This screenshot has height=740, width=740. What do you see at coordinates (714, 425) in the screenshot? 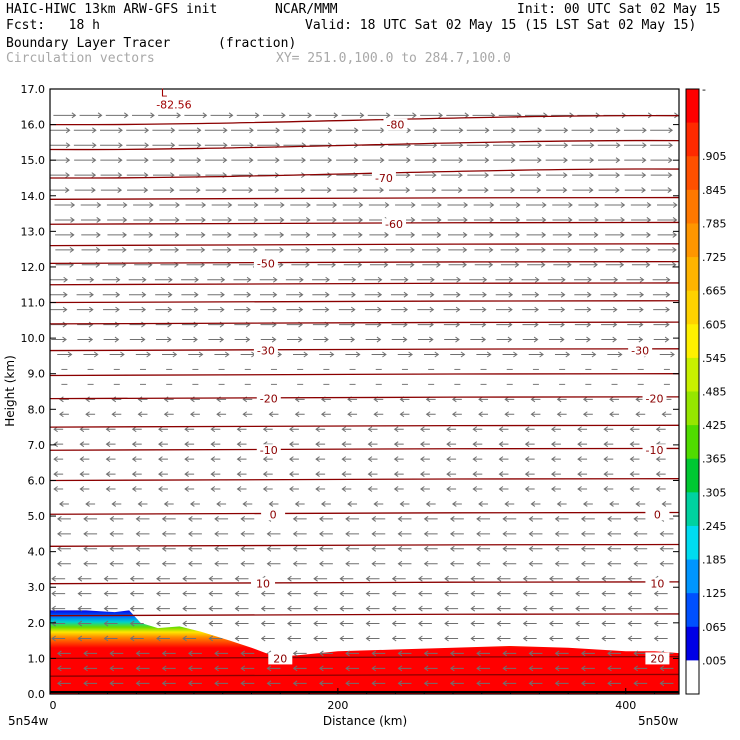
I see `colorbar-label-9: .425` at bounding box center [714, 425].